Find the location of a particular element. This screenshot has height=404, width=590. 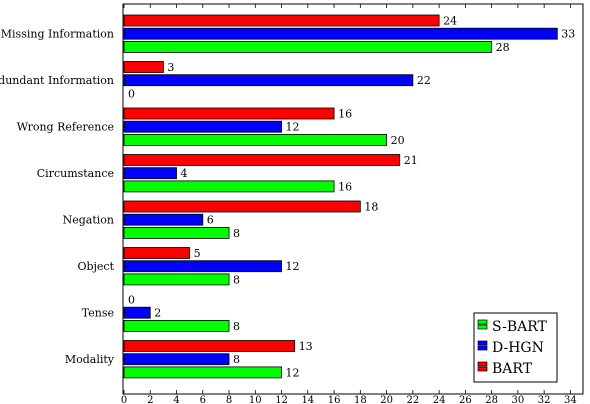

x-tick-label: 6 is located at coordinates (203, 399).